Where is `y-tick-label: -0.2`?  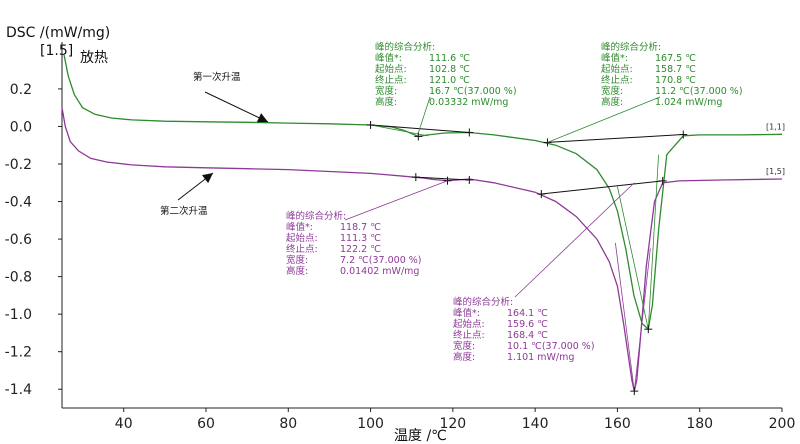
y-tick-label: -0.2 is located at coordinates (18, 165).